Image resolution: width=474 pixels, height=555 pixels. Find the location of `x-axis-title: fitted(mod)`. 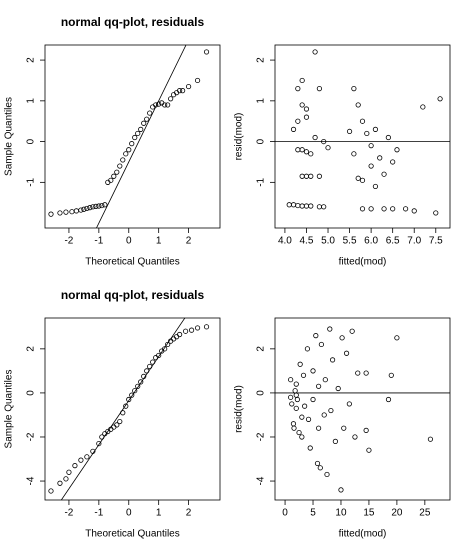

x-axis-title: fitted(mod) is located at coordinates (363, 262).